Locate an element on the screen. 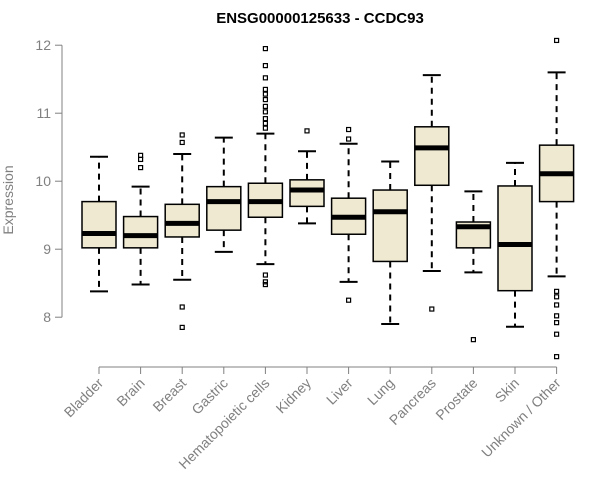 The width and height of the screenshot is (600, 500). y-tick-label: 10 is located at coordinates (43, 181).